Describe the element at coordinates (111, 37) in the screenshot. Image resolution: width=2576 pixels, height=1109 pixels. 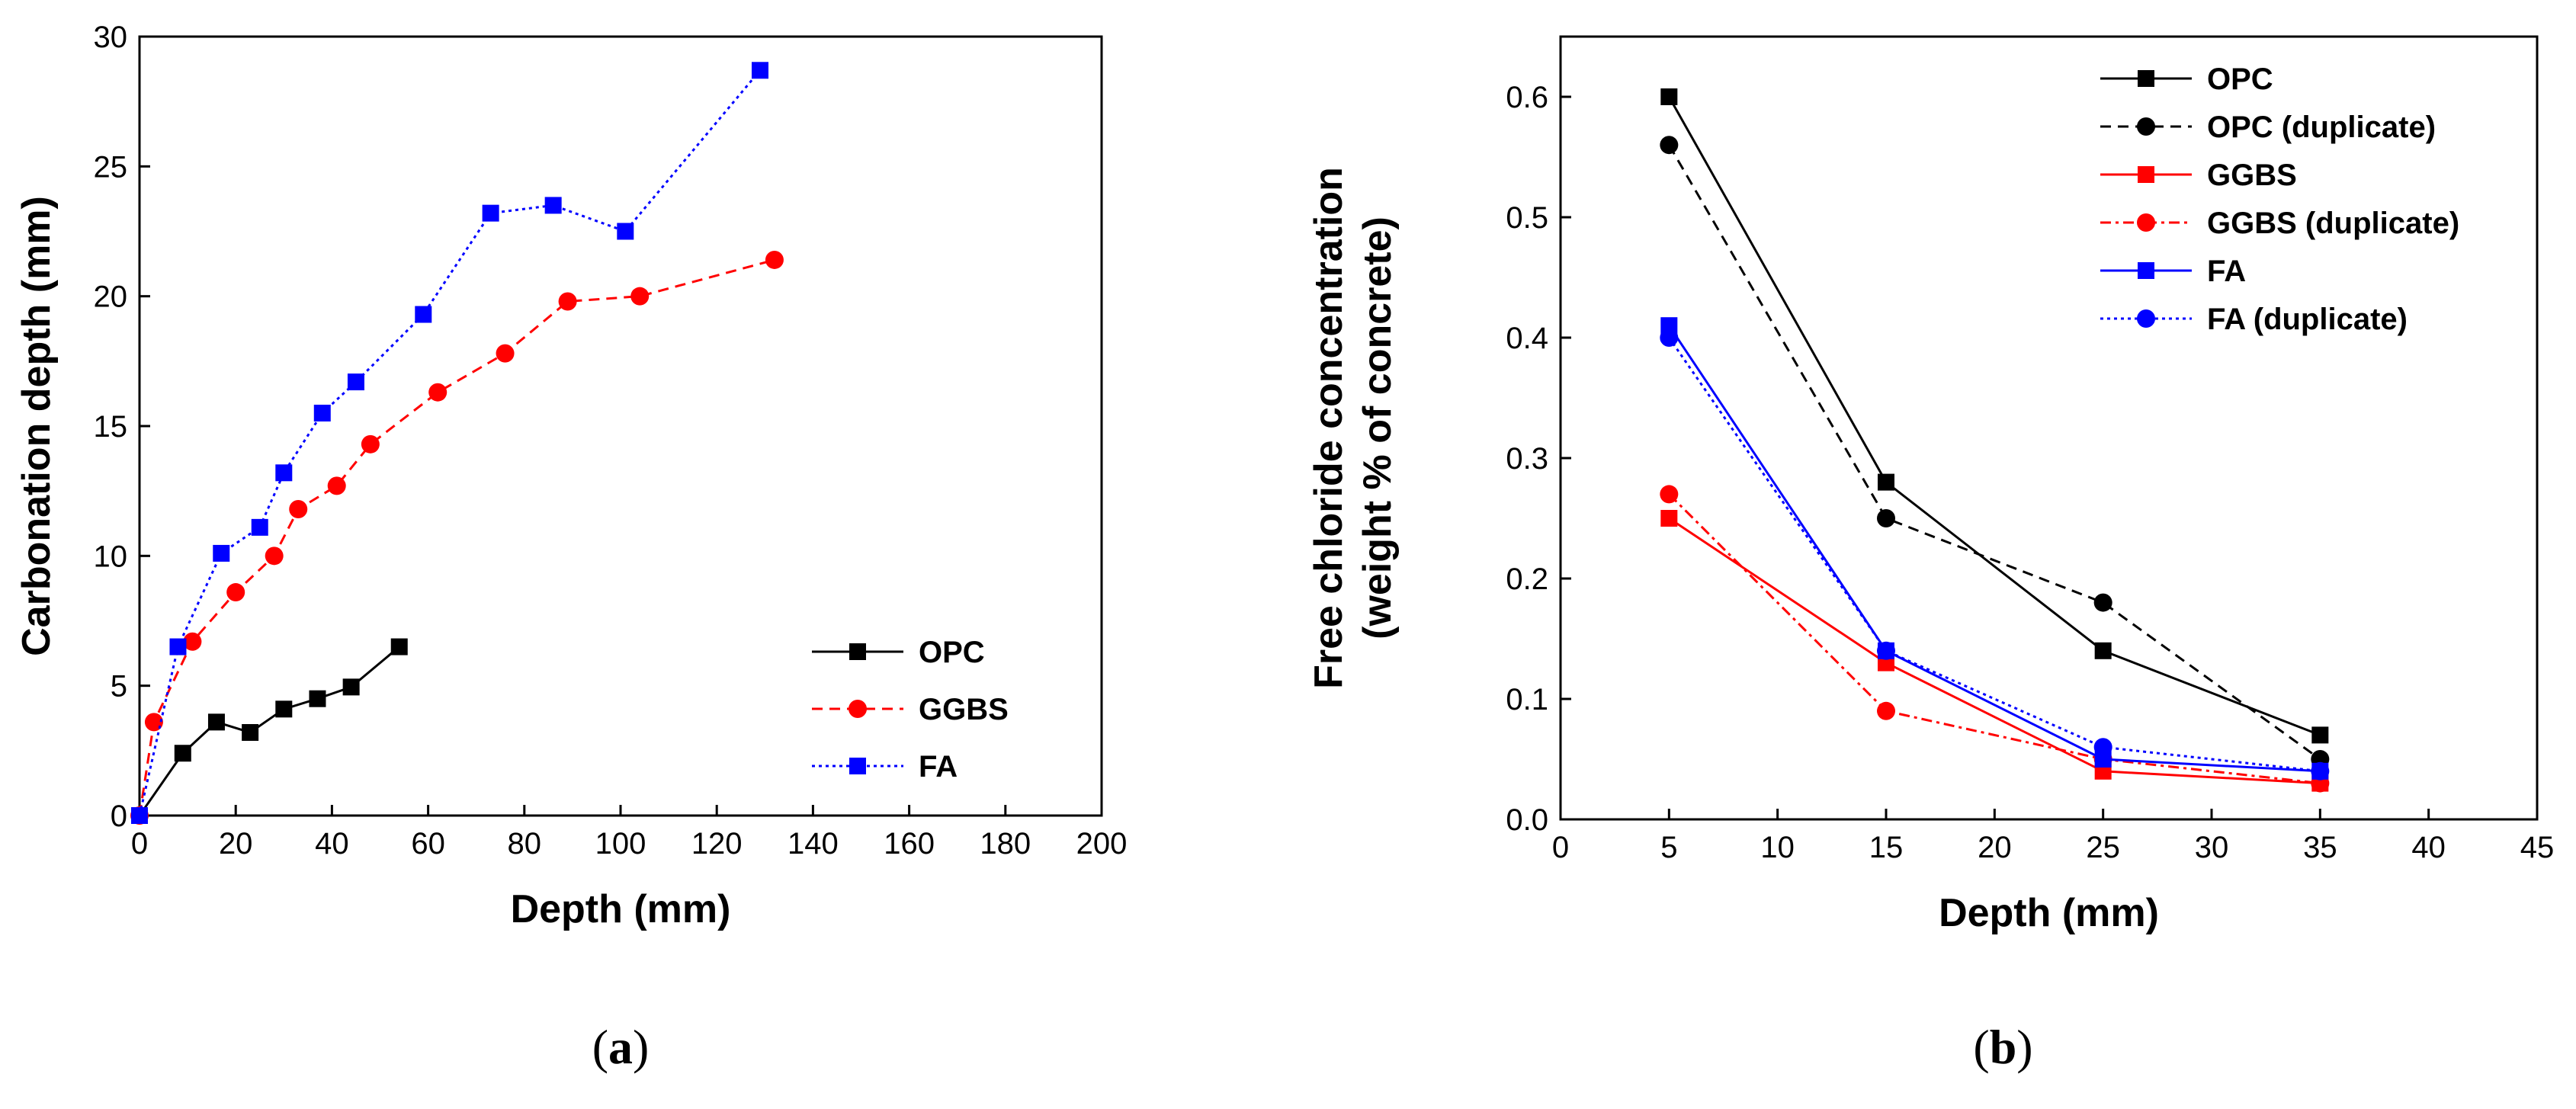
I see `y-tick-label: 30` at that location.